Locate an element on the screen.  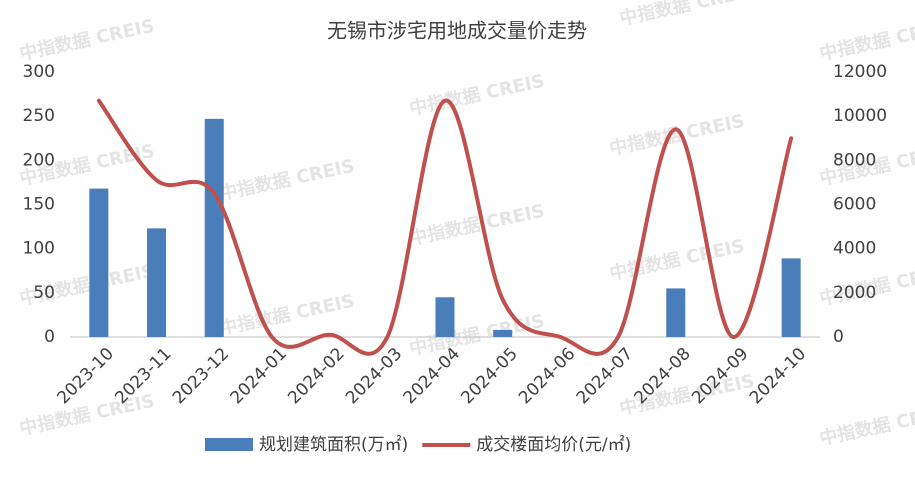
y2-tick-label: 2000 is located at coordinates (854, 293).